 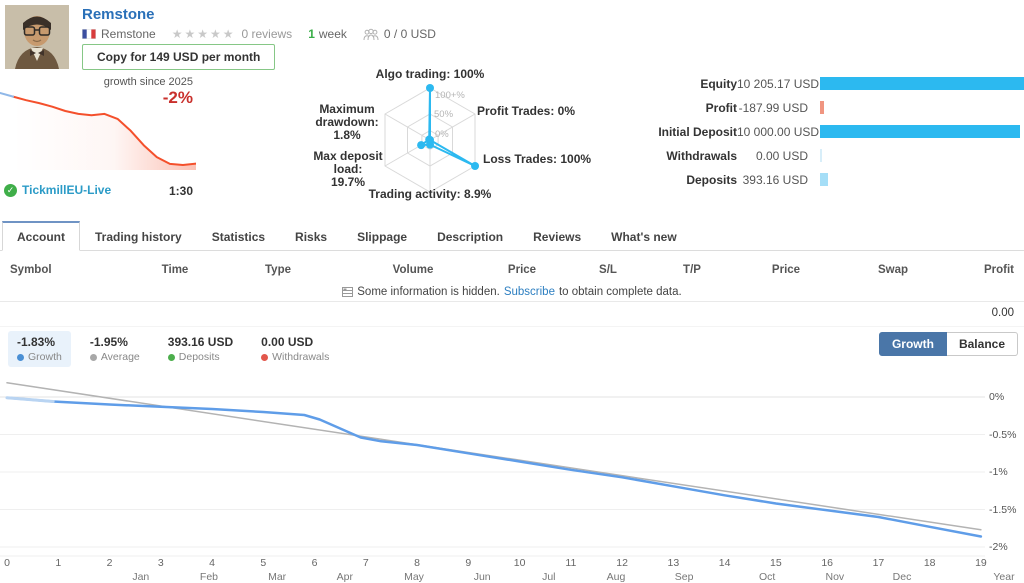 I want to click on subscribers-group: 0 / 0 USD, so click(x=399, y=34).